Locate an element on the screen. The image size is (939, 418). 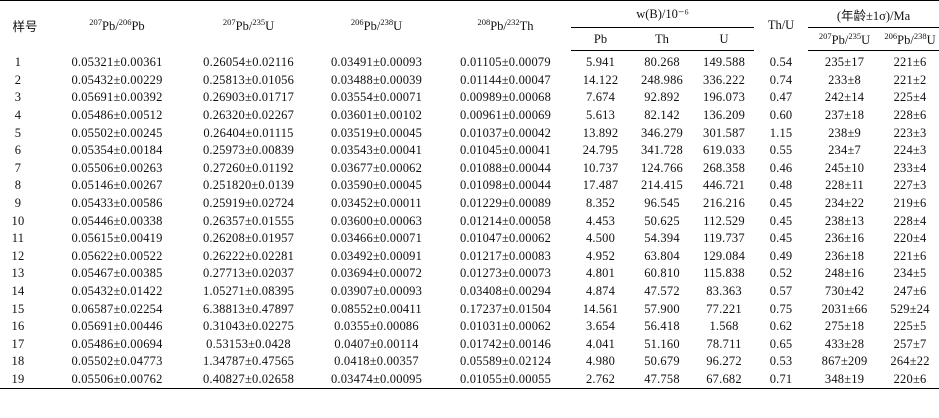
header-sample: 样号 is located at coordinates (25, 25).